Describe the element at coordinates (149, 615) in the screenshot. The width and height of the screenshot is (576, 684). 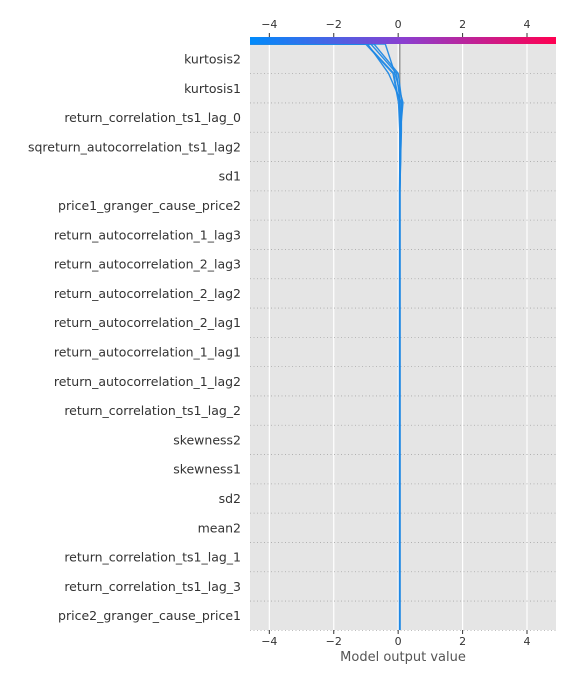
I see `feature-label: price2_granger_cause_price1` at that location.